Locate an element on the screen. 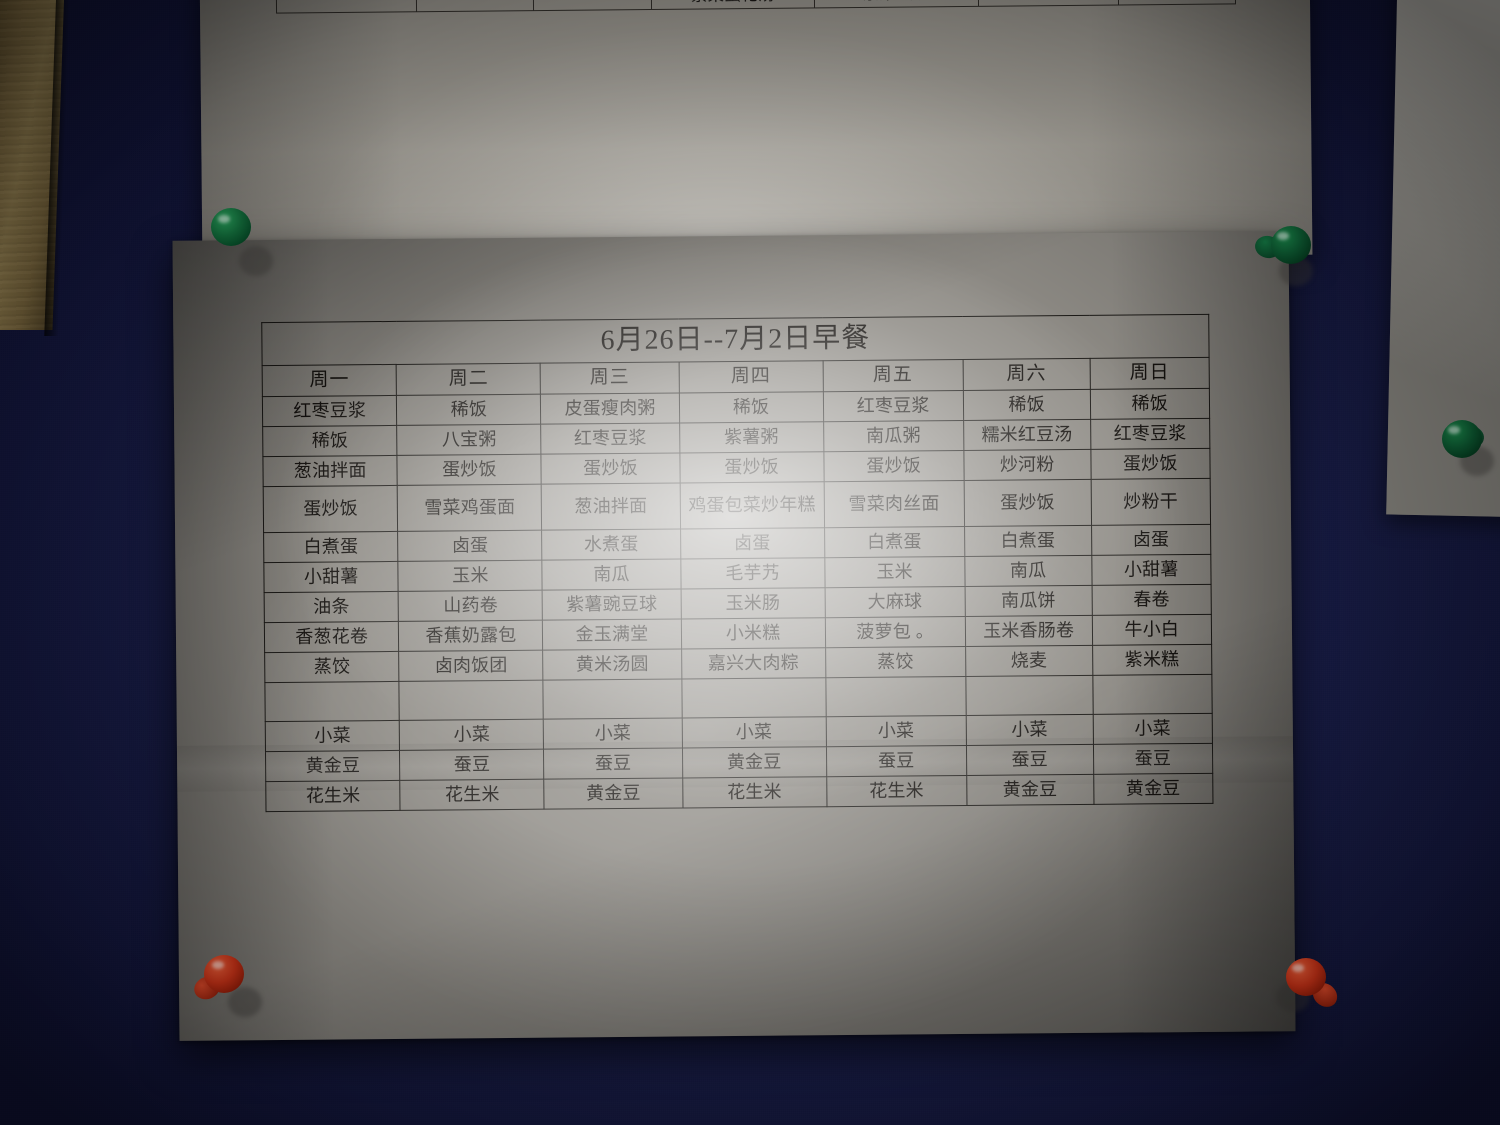  menu-cell: 八宝粥 is located at coordinates (469, 440).